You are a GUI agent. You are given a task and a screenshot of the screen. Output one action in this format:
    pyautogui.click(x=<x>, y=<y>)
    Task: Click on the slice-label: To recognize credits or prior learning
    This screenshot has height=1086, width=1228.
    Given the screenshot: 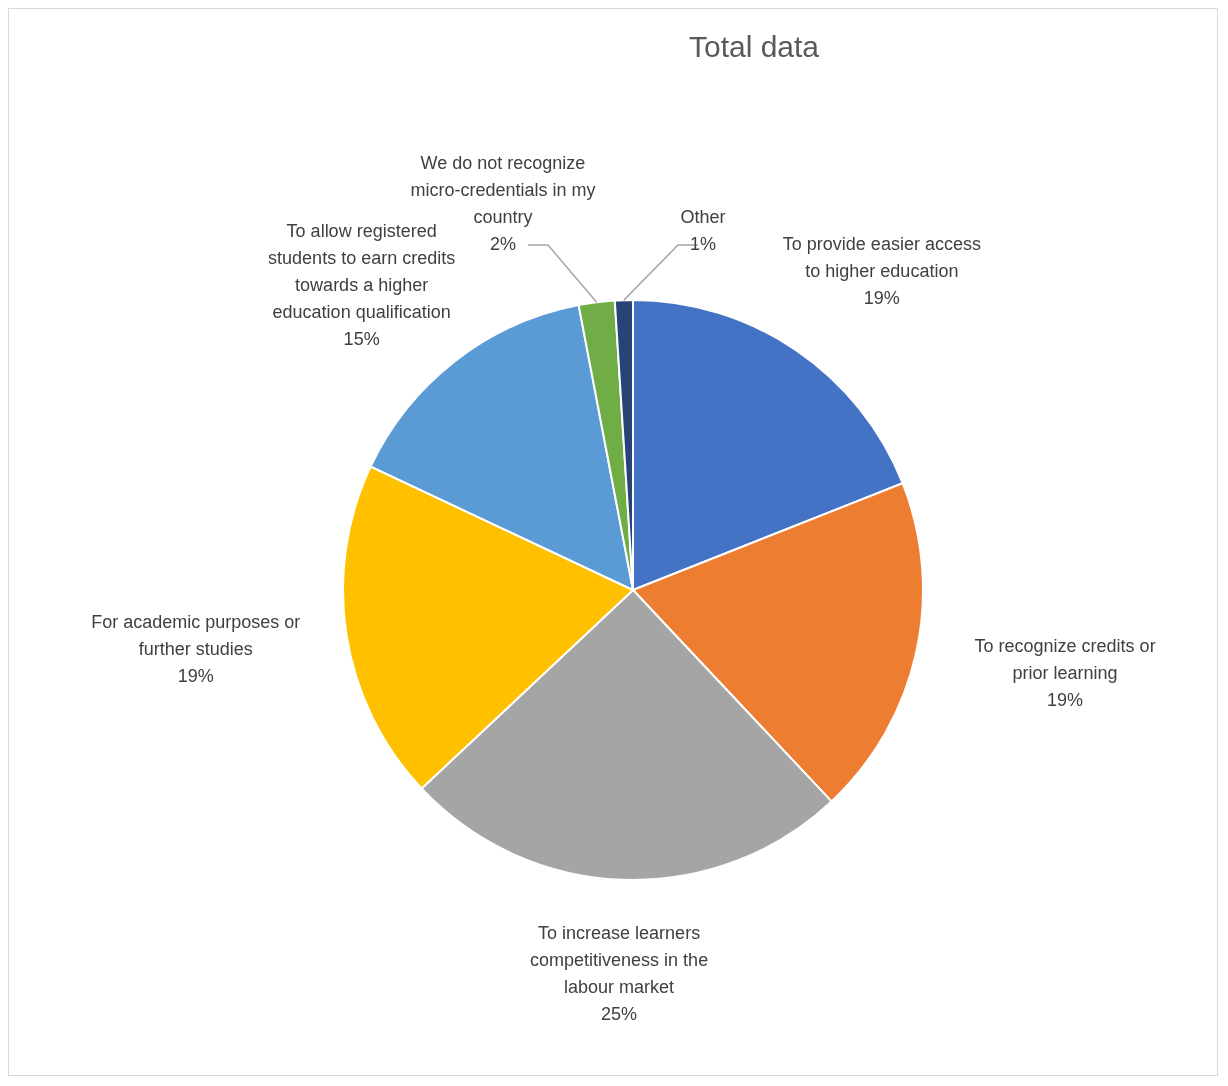 What is the action you would take?
    pyautogui.click(x=1065, y=659)
    